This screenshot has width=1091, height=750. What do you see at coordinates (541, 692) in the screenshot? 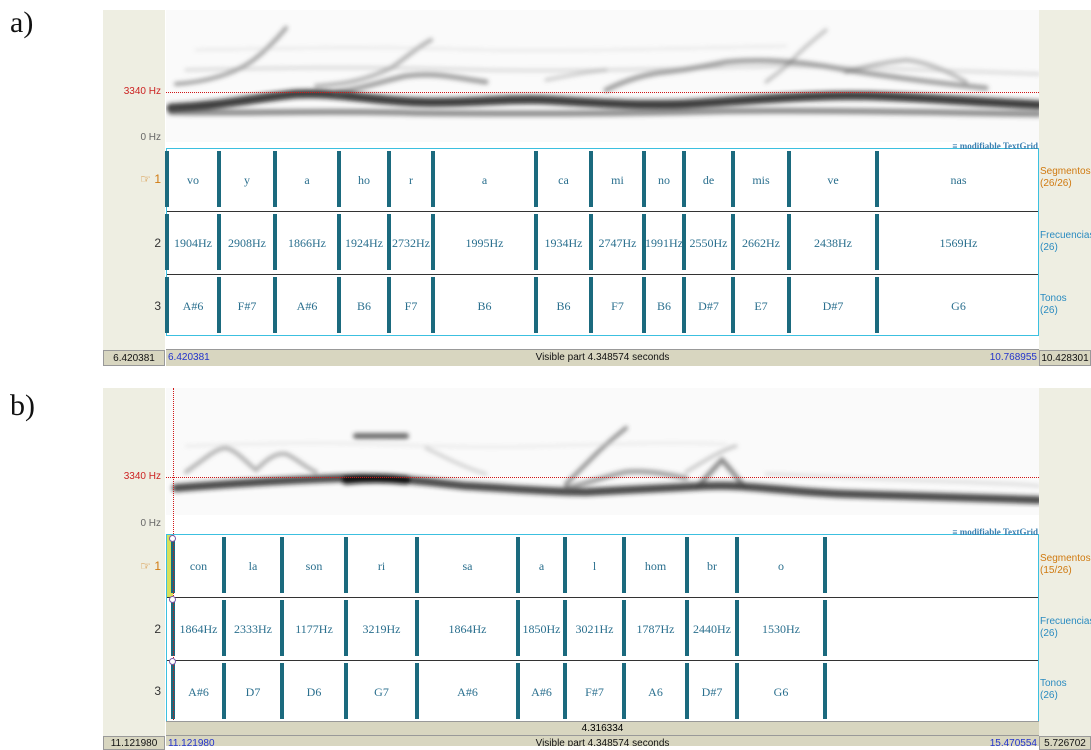
I see `tone-interval: A#6` at bounding box center [541, 692].